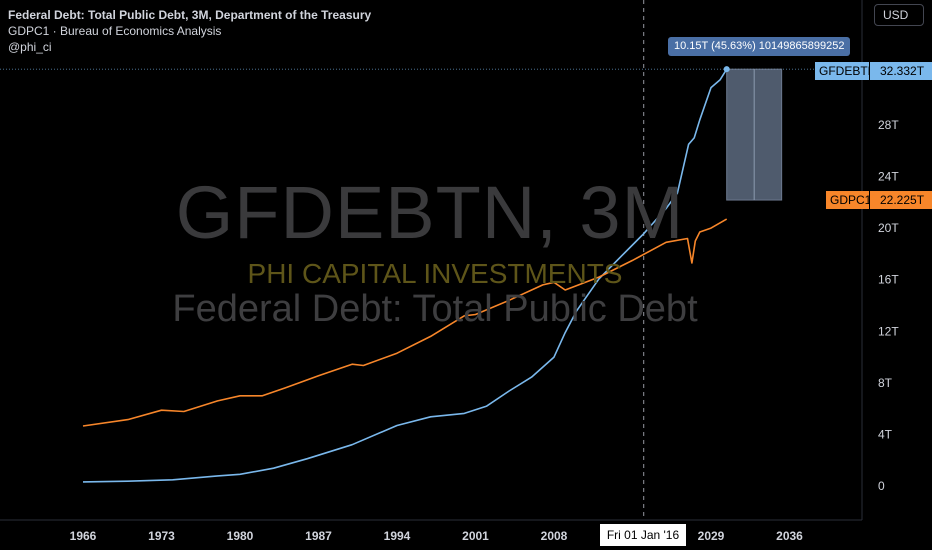  Describe the element at coordinates (435, 309) in the screenshot. I see `watermark-description: Federal Debt: Total Public Debt` at that location.